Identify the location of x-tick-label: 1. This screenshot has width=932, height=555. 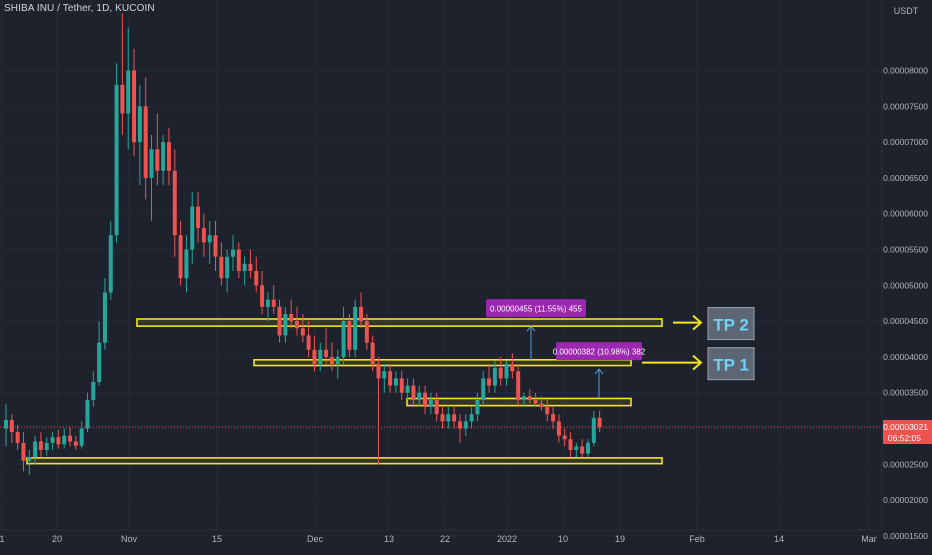
(2, 539).